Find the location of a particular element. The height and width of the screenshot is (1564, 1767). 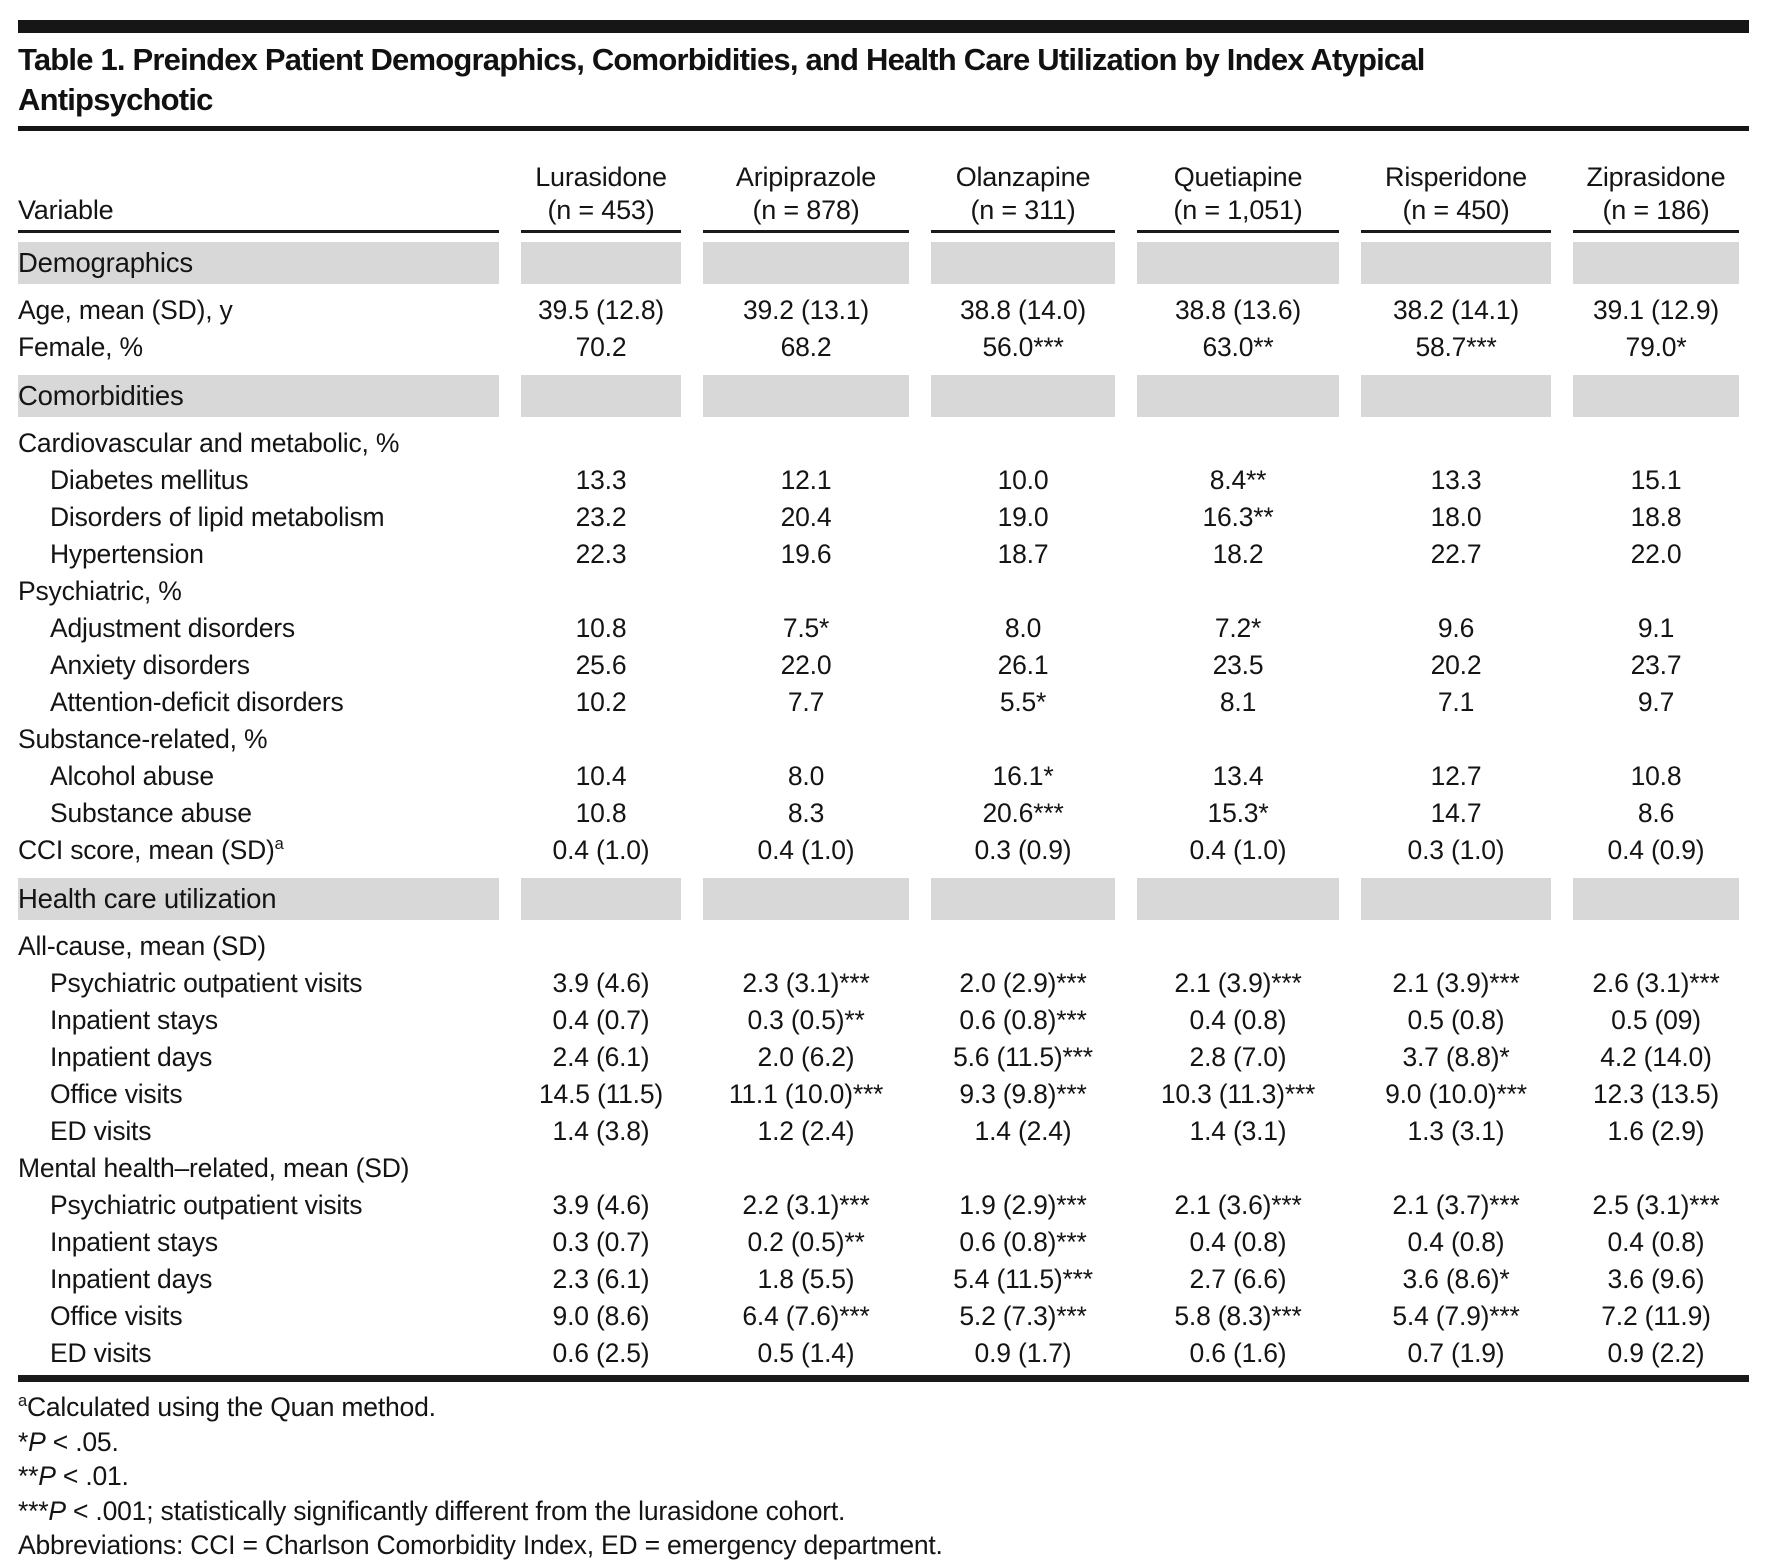

value-cell: 22.3 is located at coordinates (601, 554).